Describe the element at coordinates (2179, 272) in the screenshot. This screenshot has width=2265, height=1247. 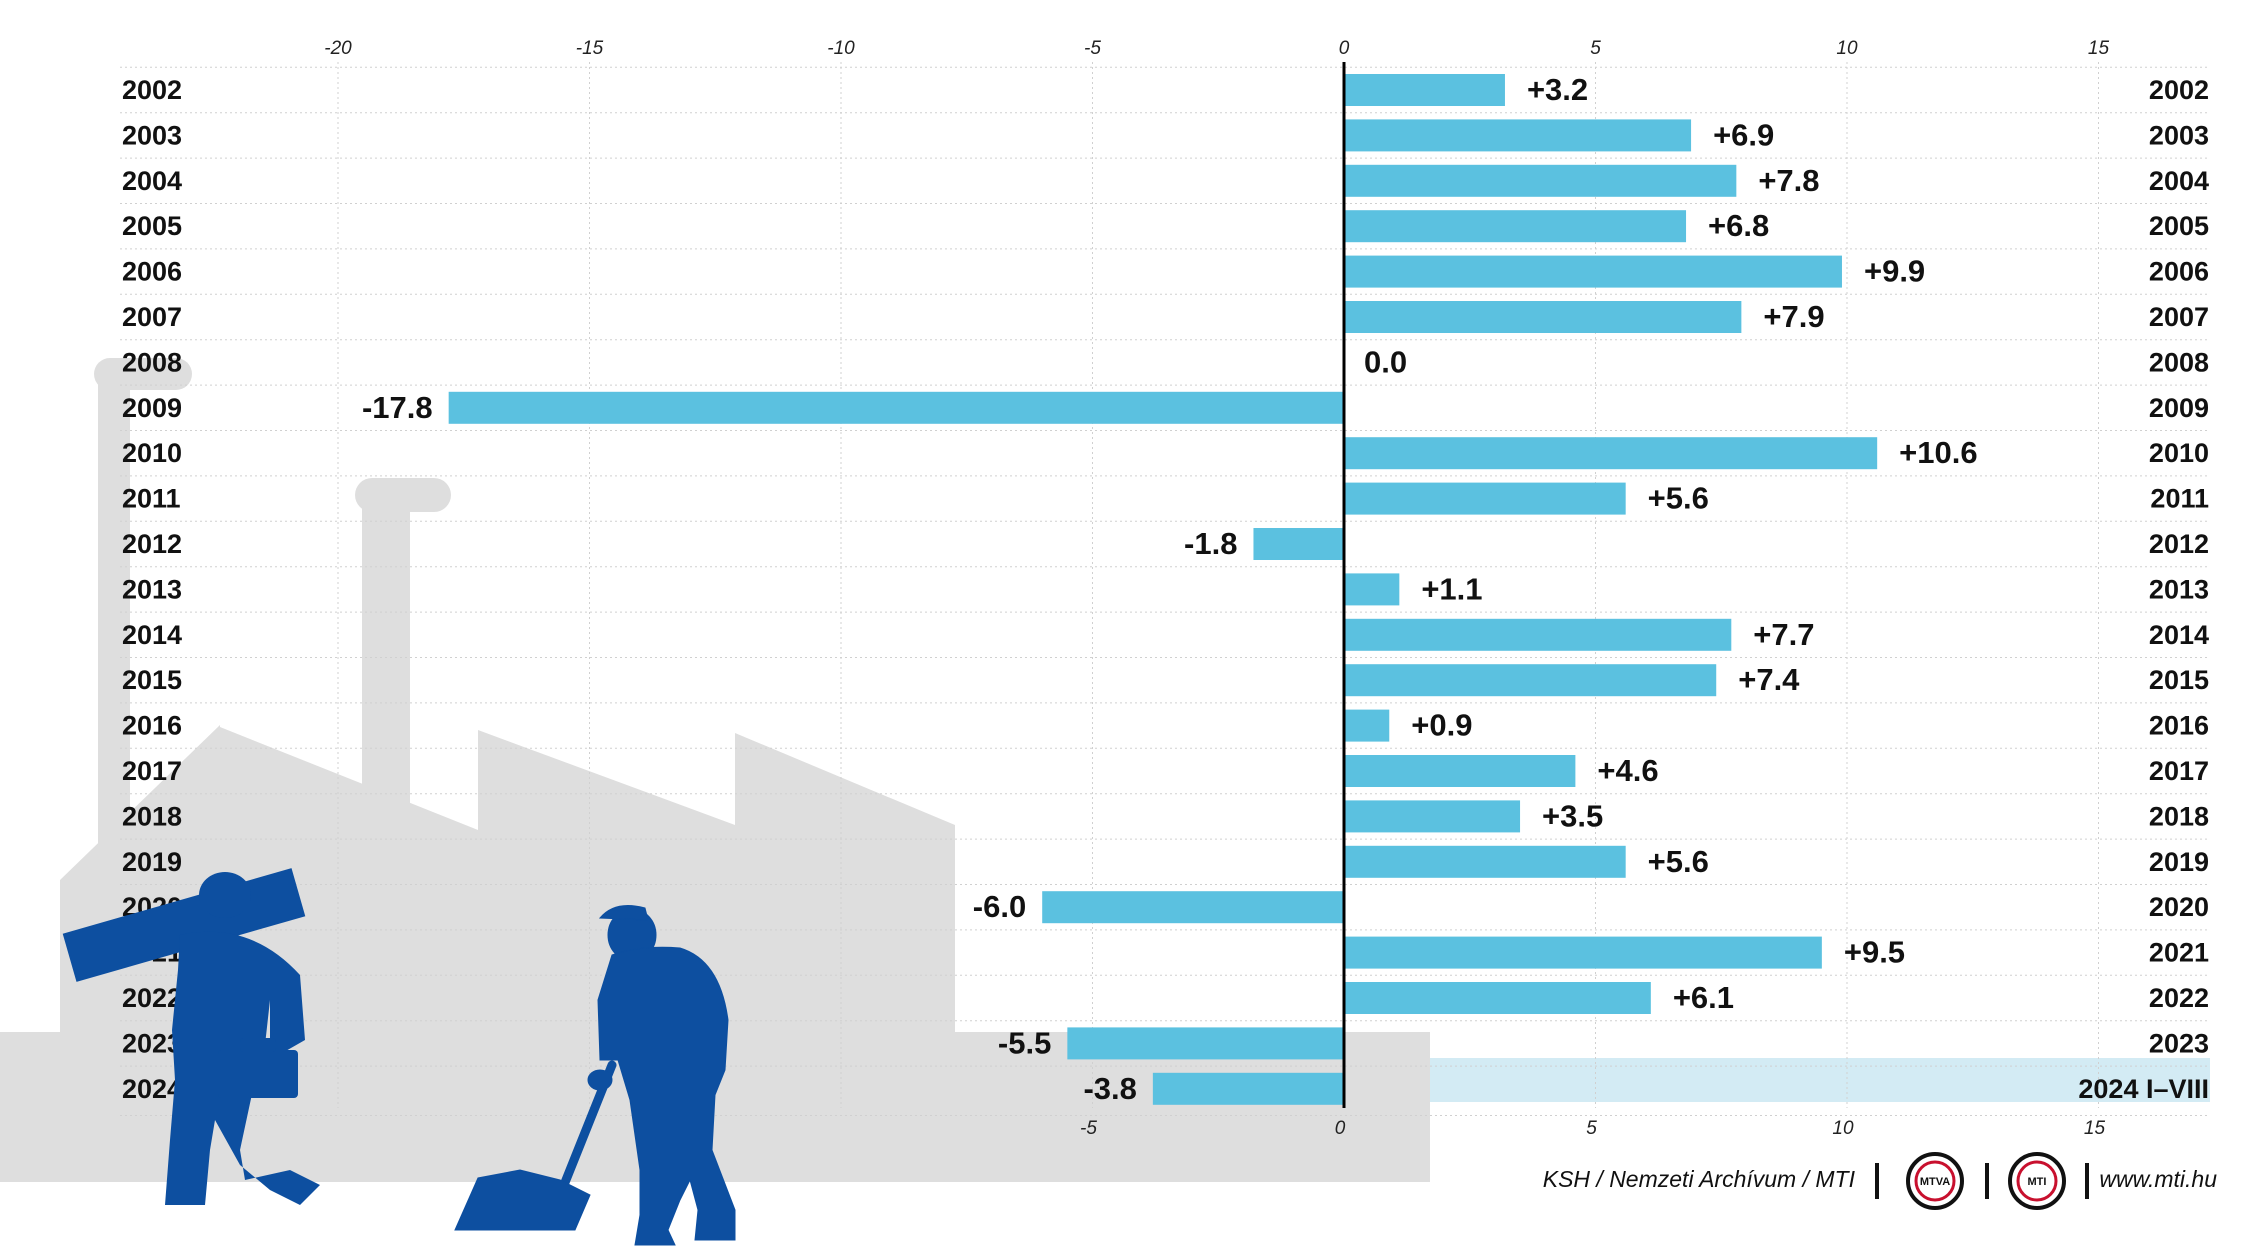
I see `year-label-right: 2006` at that location.